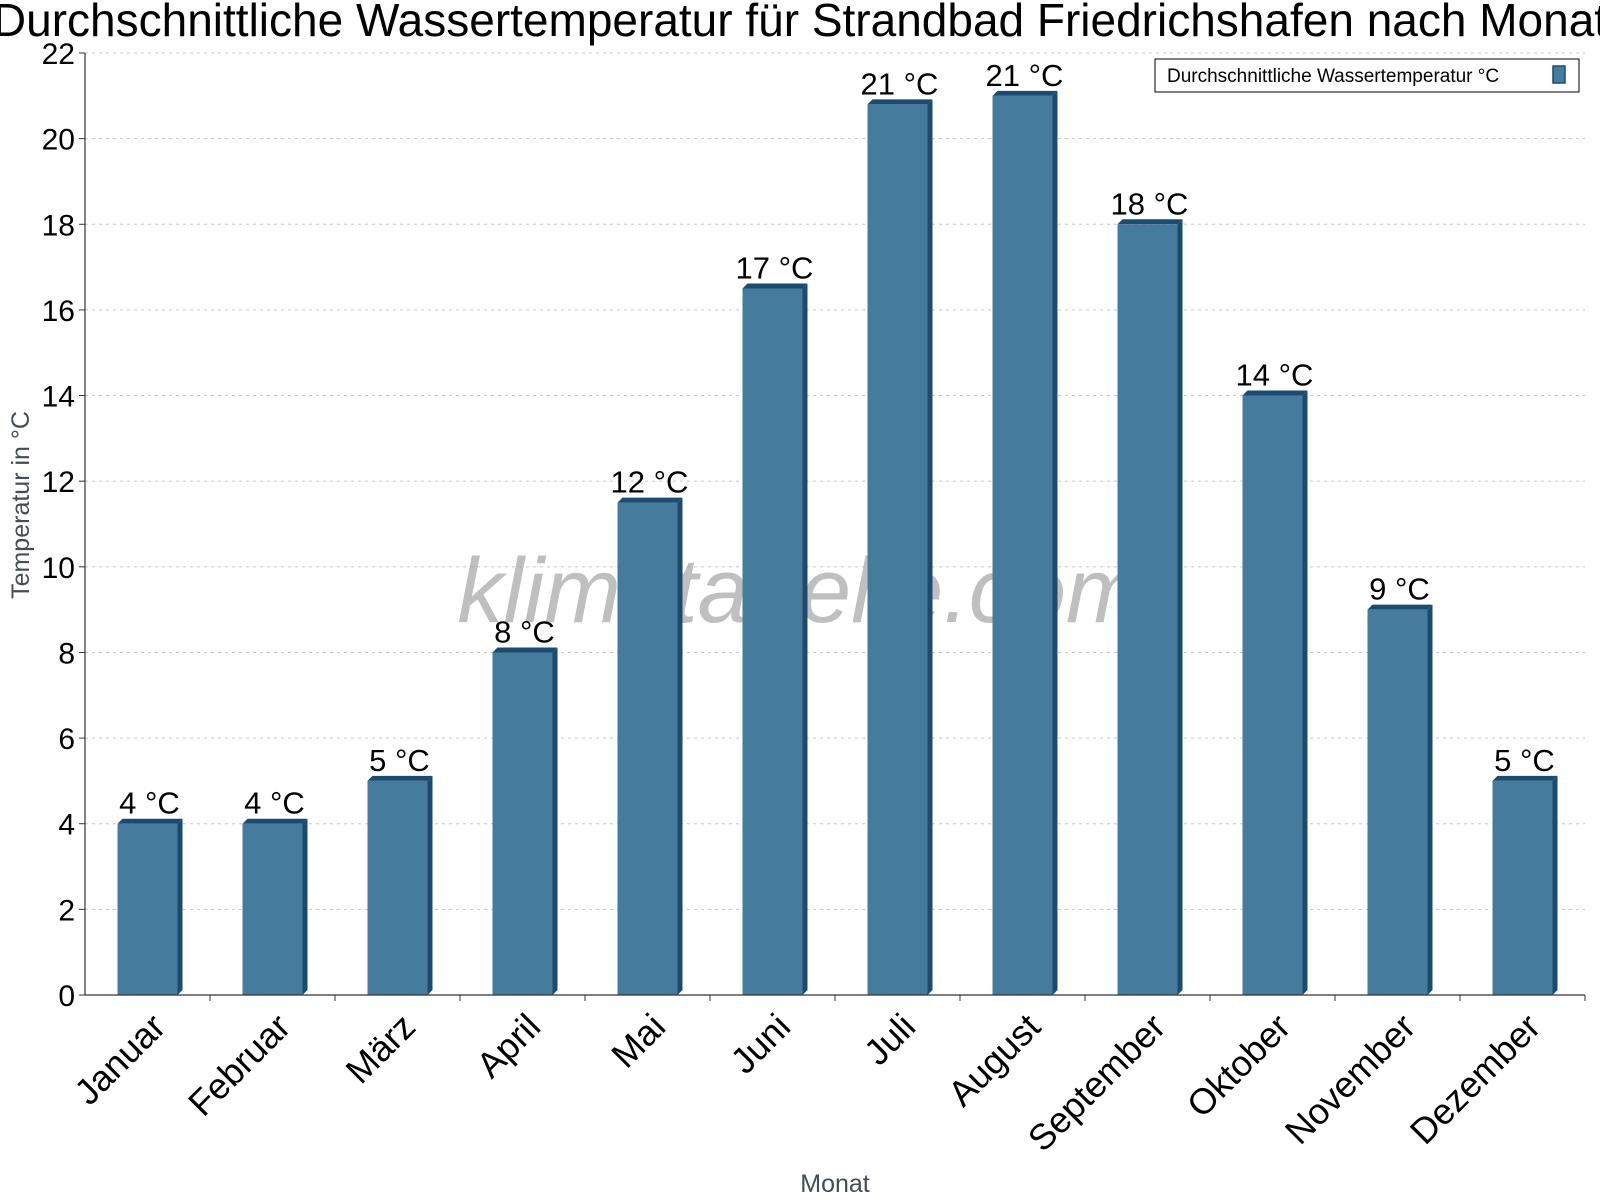  What do you see at coordinates (1150, 203) in the screenshot?
I see `data-label: 18 °C` at bounding box center [1150, 203].